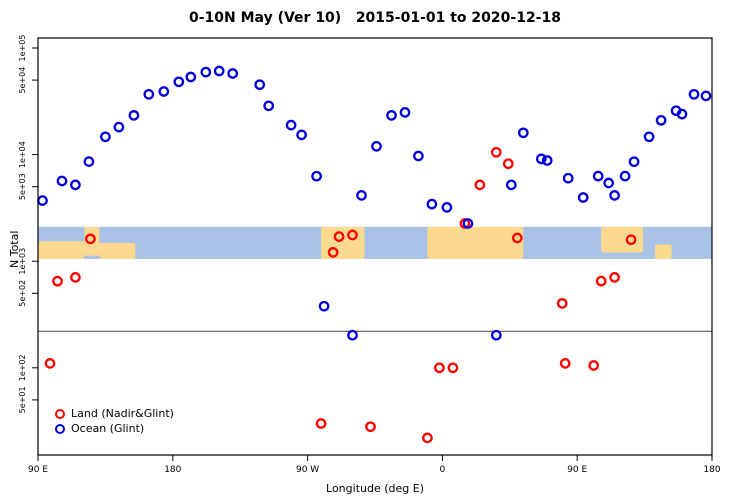  Describe the element at coordinates (22, 261) in the screenshot. I see `y-tick-label: 1e+03` at that location.